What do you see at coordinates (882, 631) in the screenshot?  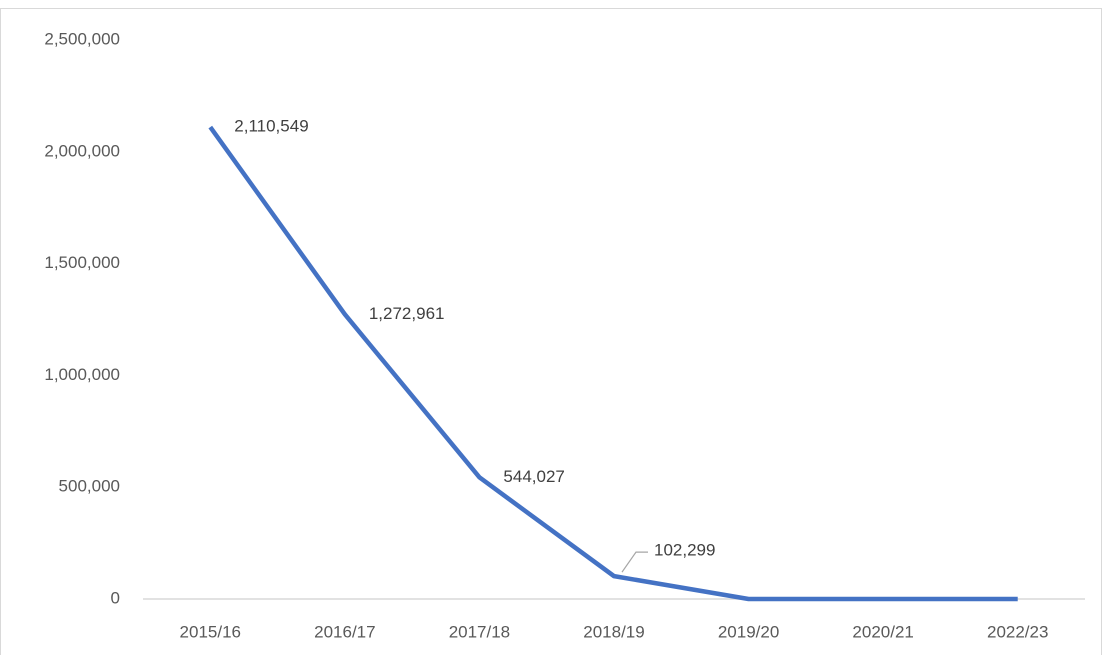 I see `x-tick-label: 2020/21` at bounding box center [882, 631].